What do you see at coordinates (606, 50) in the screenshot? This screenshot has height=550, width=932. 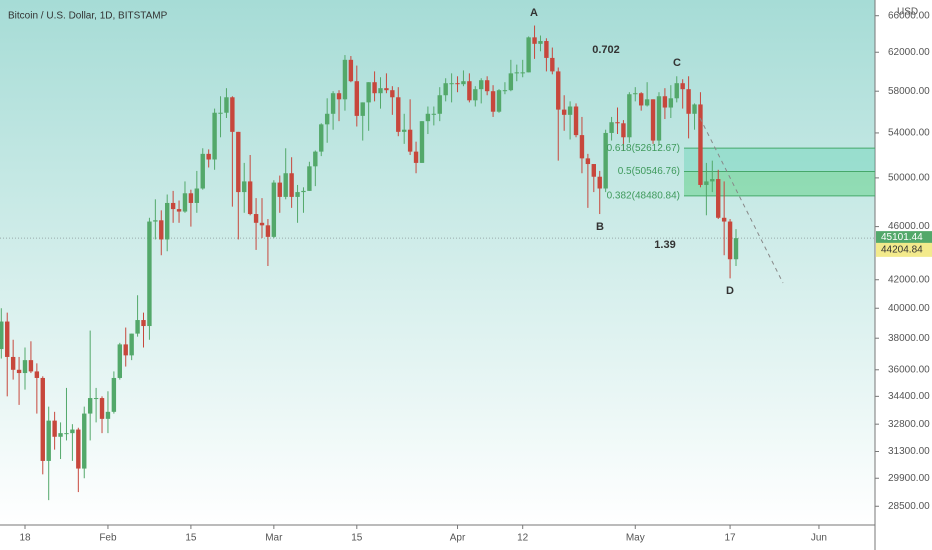 I see `wave-label: 0.702` at bounding box center [606, 50].